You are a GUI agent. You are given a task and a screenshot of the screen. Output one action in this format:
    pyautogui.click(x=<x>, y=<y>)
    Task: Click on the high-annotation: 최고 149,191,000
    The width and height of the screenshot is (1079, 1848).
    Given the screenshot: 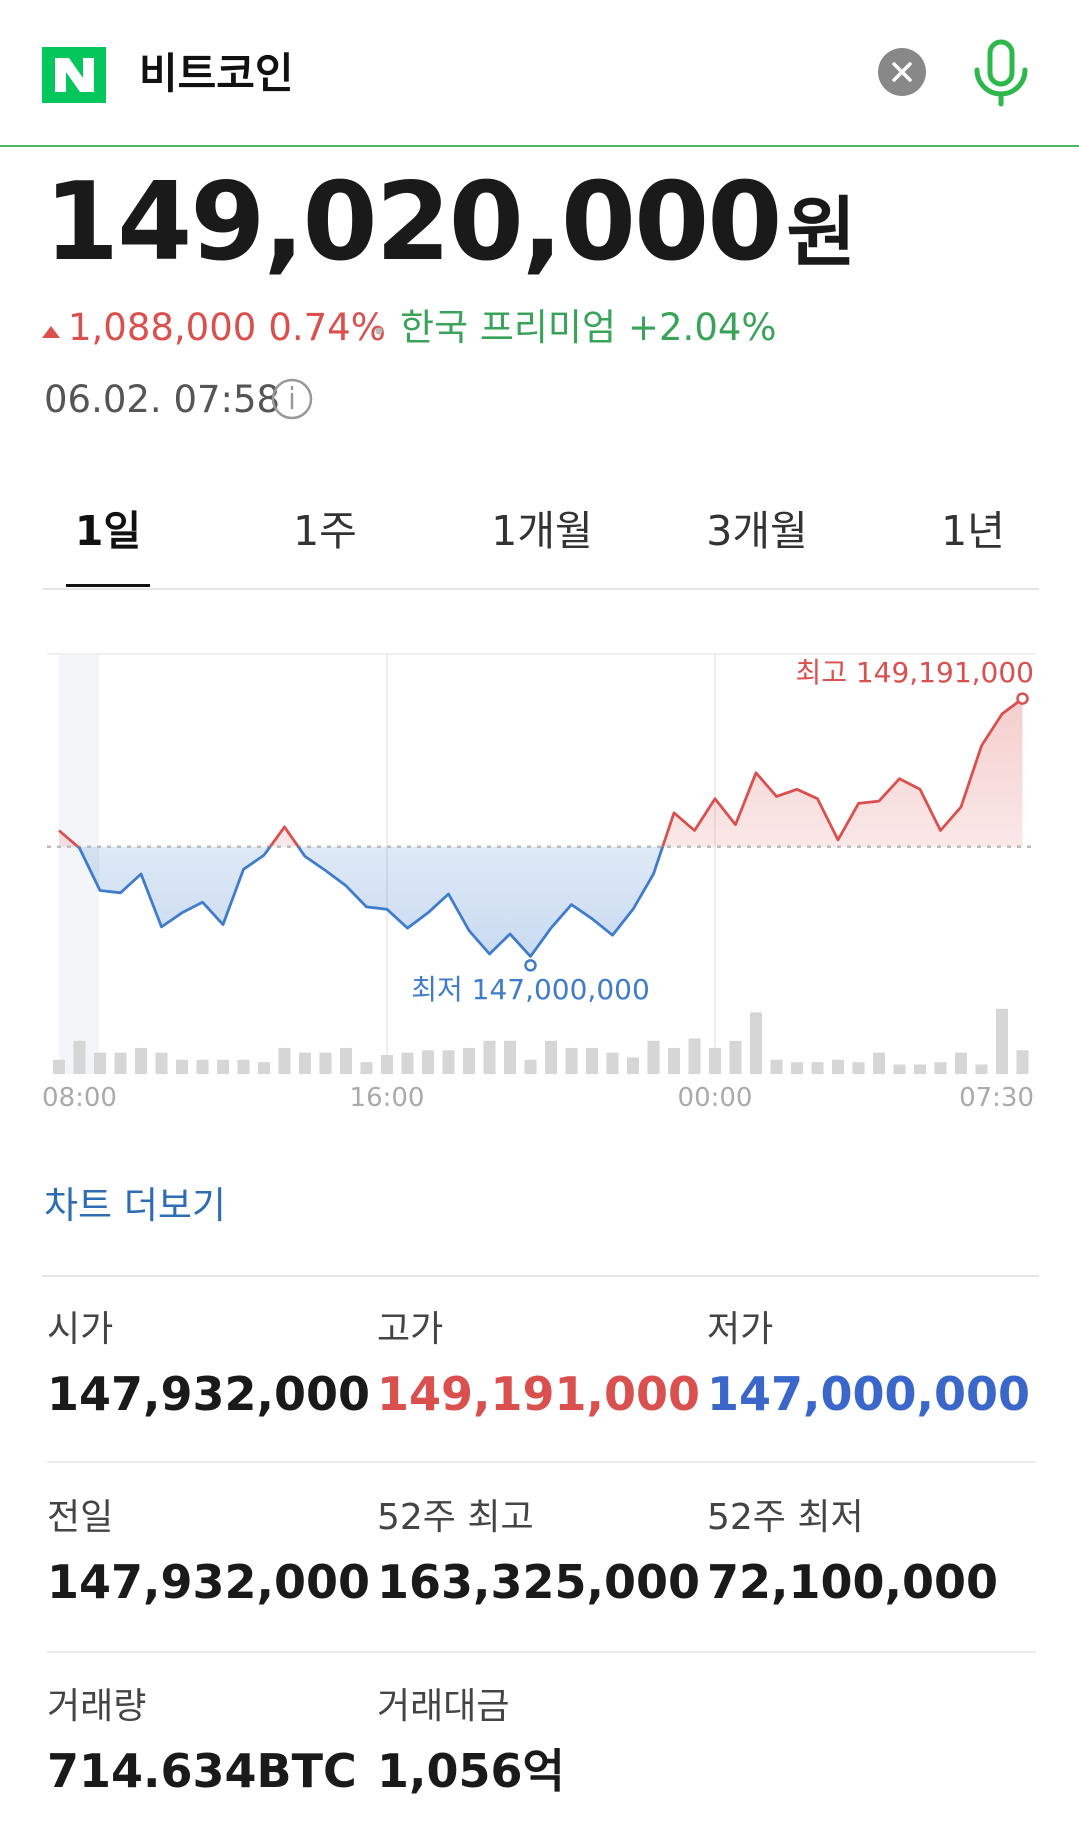 What is the action you would take?
    pyautogui.click(x=914, y=672)
    